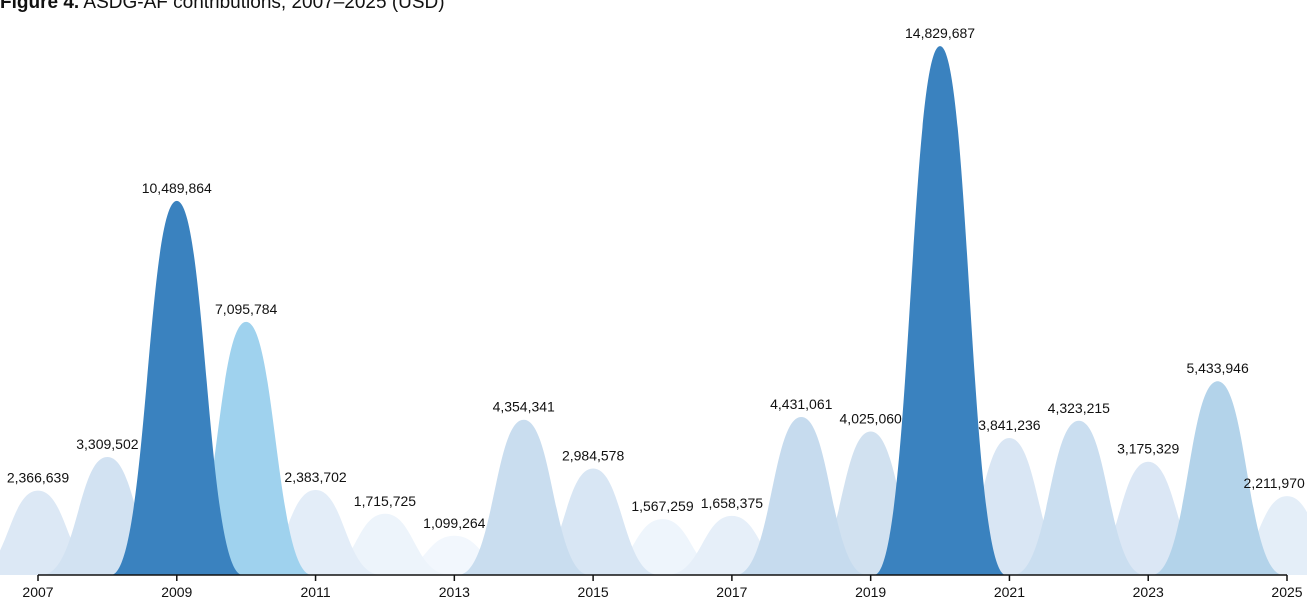 The image size is (1307, 608). I want to click on value-label-2014: 4,354,341, so click(524, 407).